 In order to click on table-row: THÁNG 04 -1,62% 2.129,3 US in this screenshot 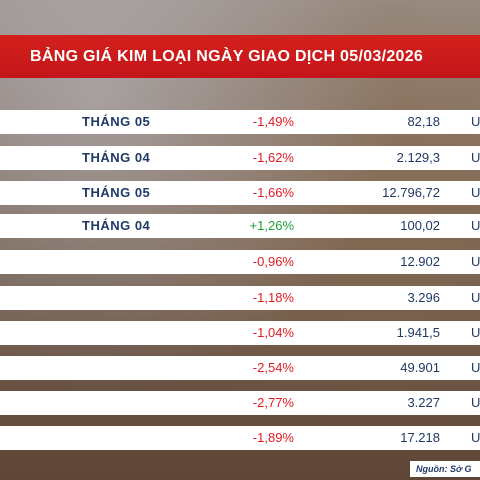, I will do `click(240, 158)`.